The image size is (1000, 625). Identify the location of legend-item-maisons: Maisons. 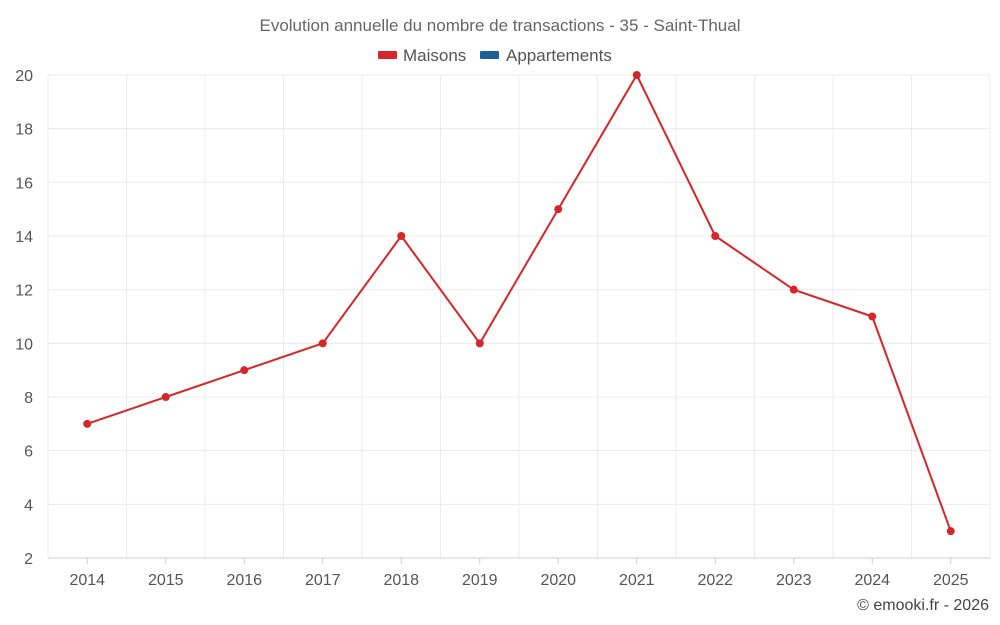
(422, 55).